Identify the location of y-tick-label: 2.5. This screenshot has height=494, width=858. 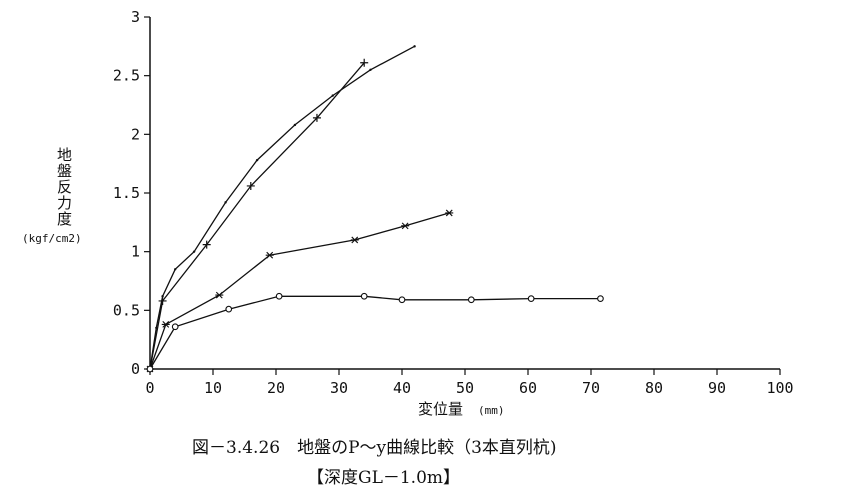
(126, 76).